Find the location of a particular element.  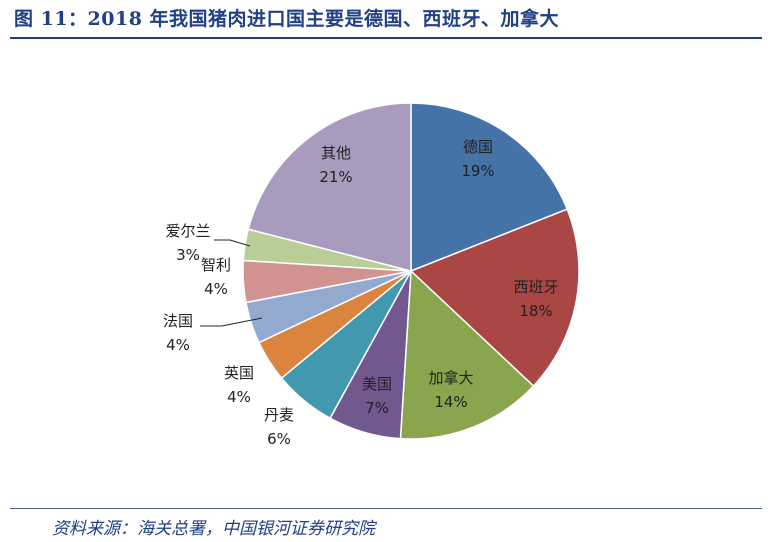

slice-category-label: 其他 is located at coordinates (336, 153).